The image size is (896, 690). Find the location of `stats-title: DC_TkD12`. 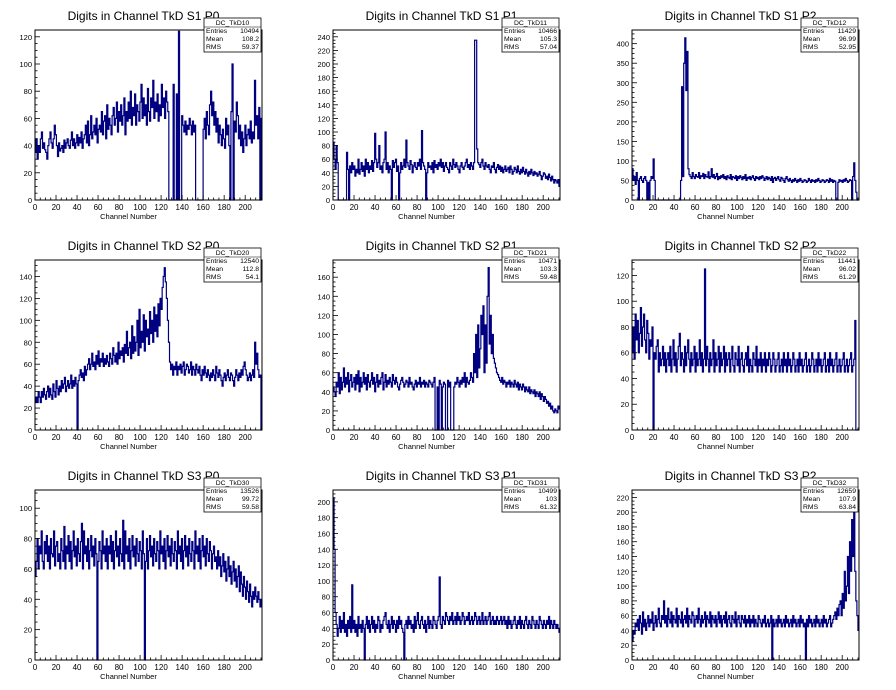

stats-title: DC_TkD12 is located at coordinates (830, 23).